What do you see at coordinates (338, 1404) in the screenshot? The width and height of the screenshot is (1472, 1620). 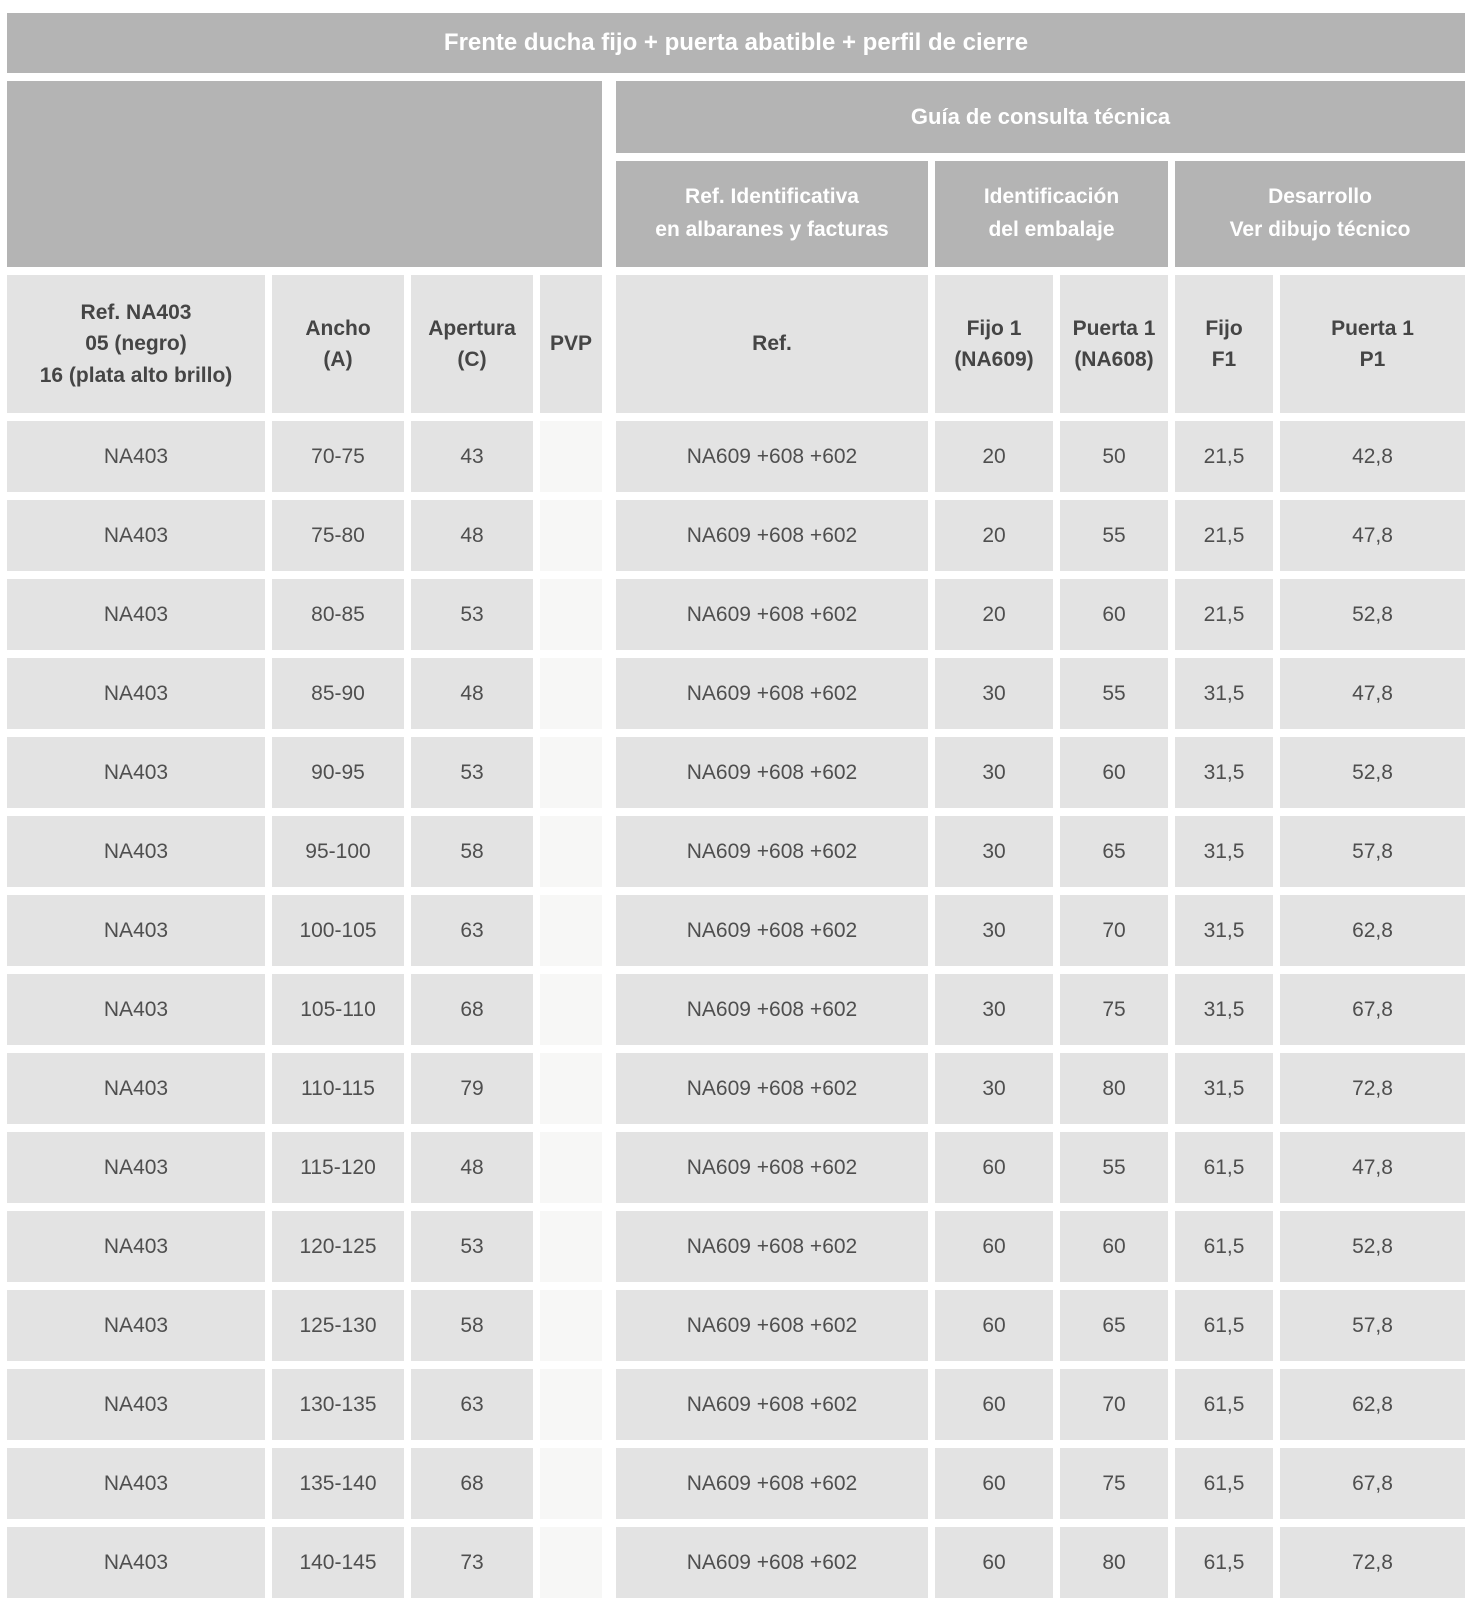 I see `cell-ancho: 130-135` at bounding box center [338, 1404].